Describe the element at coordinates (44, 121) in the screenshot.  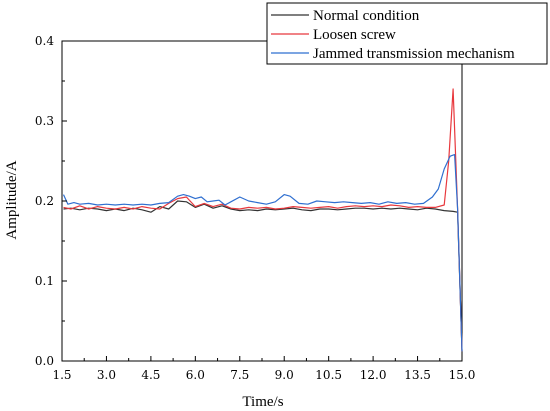
I see `y-tick-label: 0.3` at that location.